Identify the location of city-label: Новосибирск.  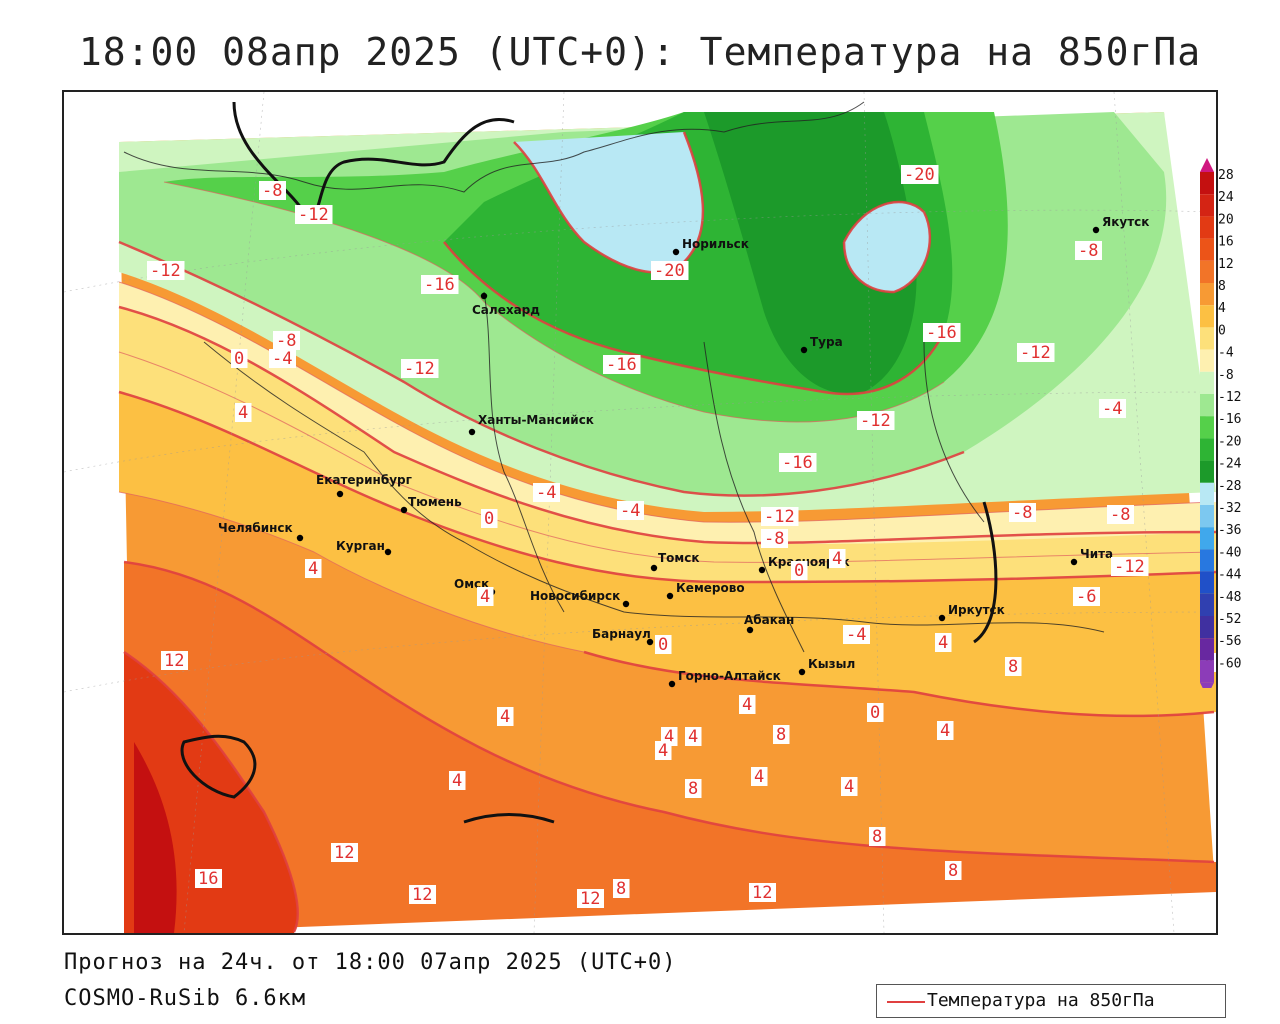
(575, 596).